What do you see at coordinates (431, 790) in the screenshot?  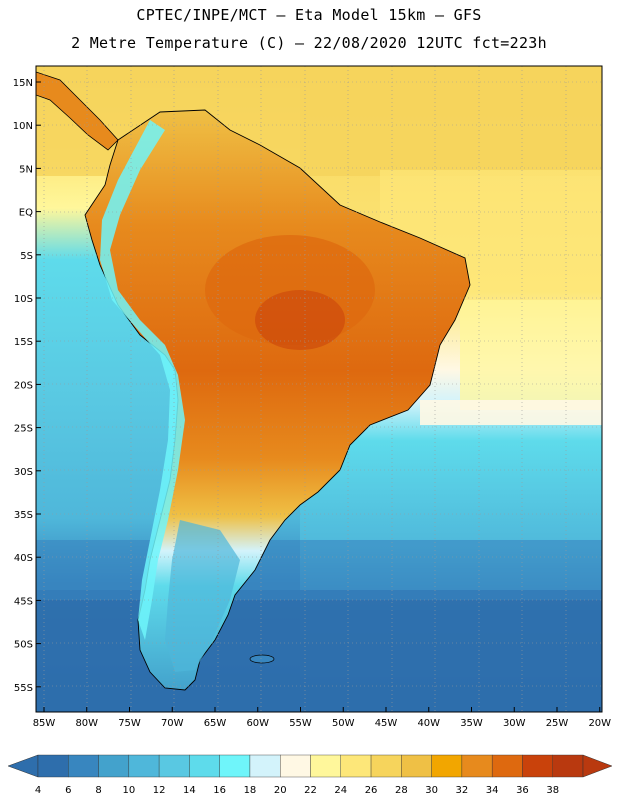 I see `colorbar-tick-label: 30` at bounding box center [431, 790].